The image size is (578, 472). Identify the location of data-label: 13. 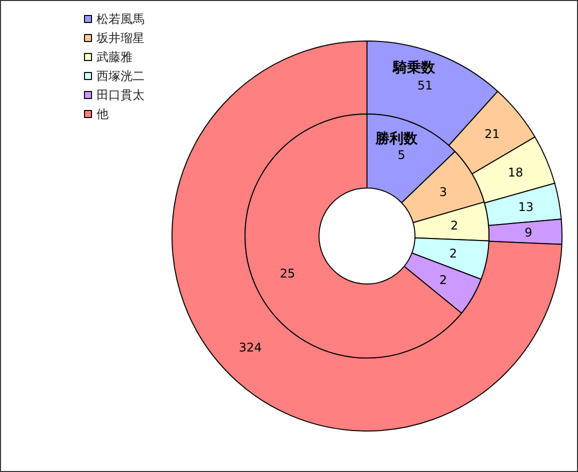
(526, 207).